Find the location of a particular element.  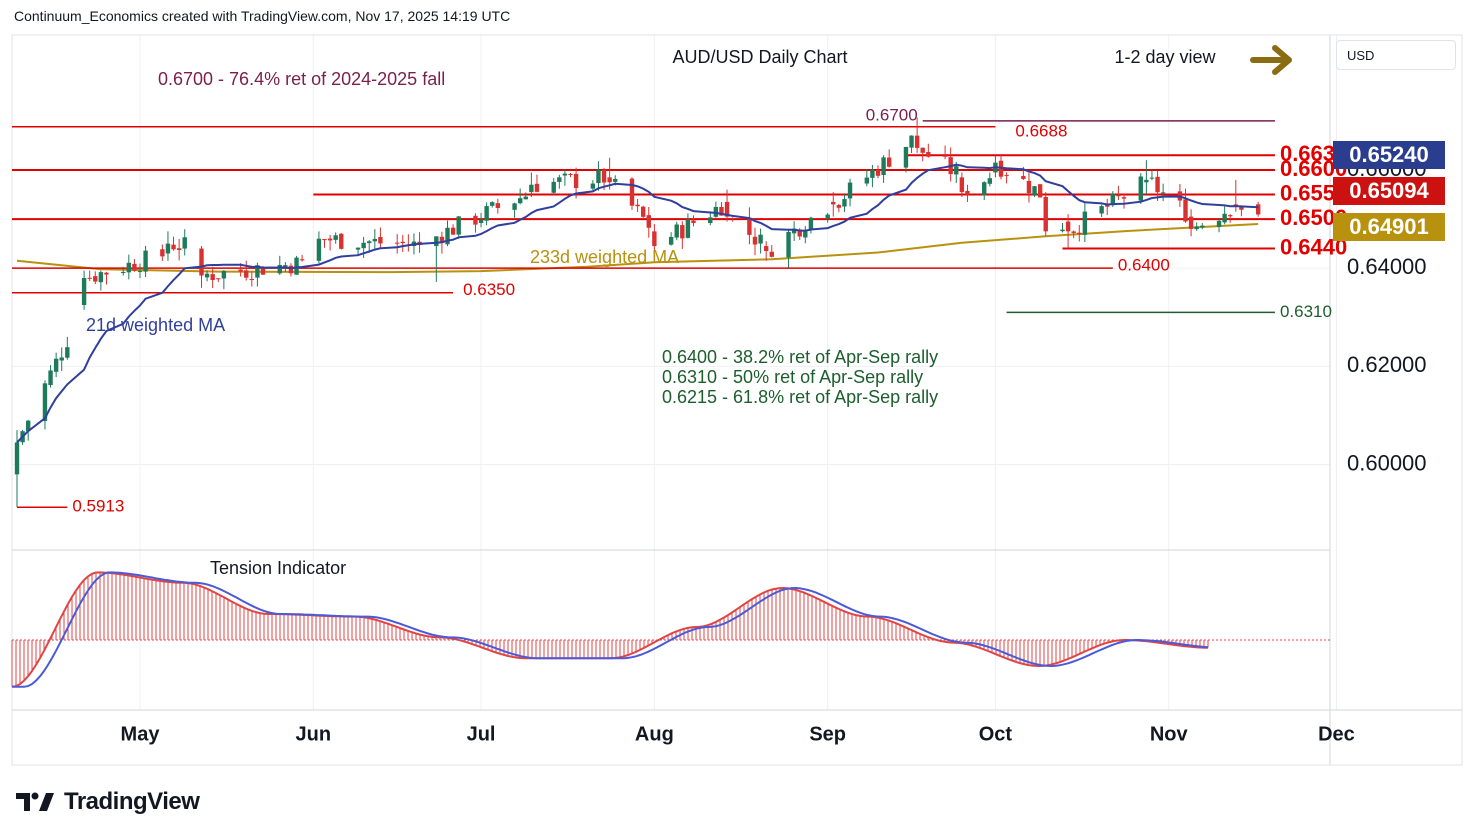

level-label-0.6400: 0.6400 is located at coordinates (1144, 265).